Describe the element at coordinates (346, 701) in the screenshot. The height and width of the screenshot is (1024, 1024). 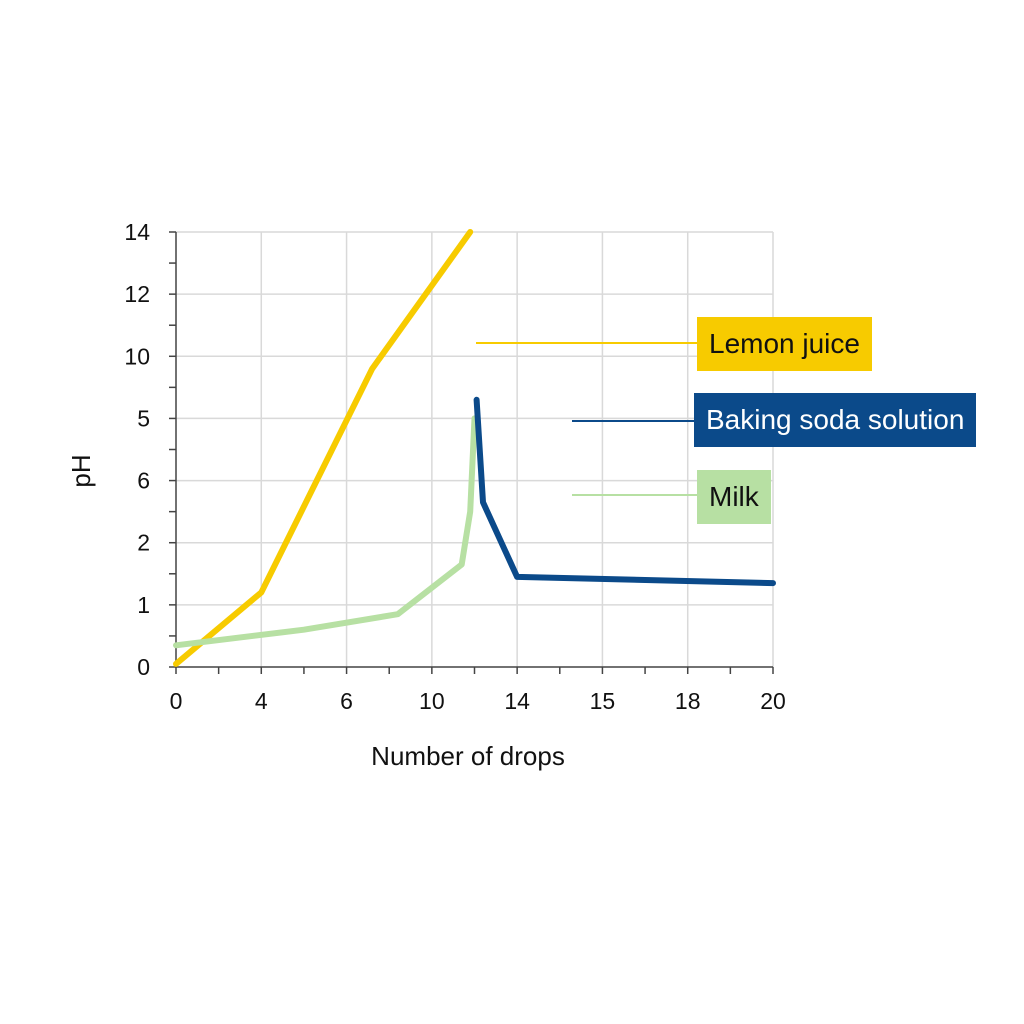
I see `x-tick-label: 6` at that location.